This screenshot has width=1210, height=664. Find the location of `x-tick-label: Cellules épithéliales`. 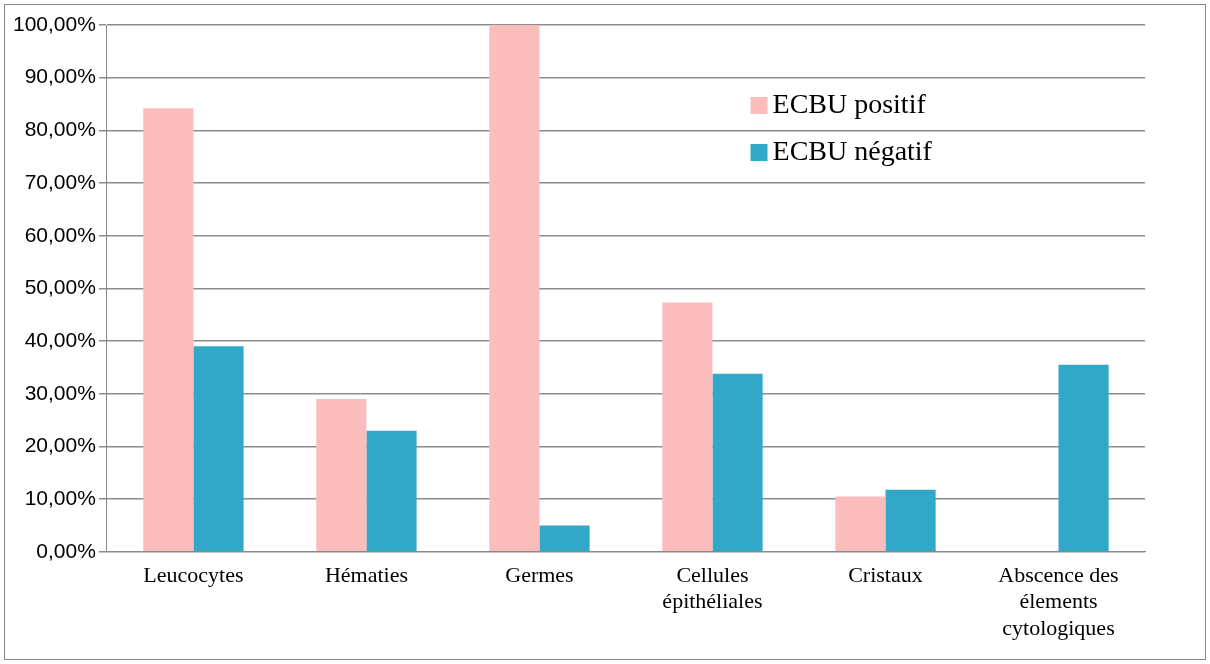

x-tick-label: Cellules épithéliales is located at coordinates (712, 587).